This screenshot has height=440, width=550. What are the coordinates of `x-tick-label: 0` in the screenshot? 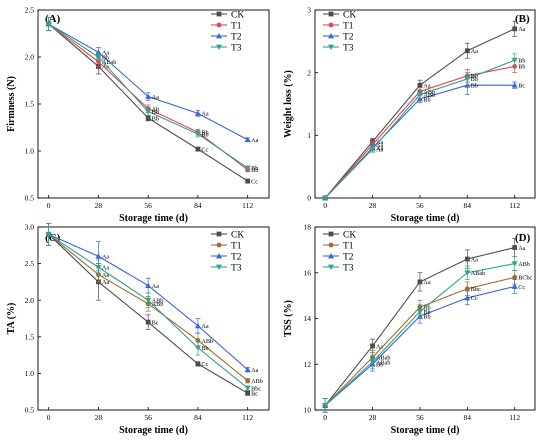 It's located at (325, 205).